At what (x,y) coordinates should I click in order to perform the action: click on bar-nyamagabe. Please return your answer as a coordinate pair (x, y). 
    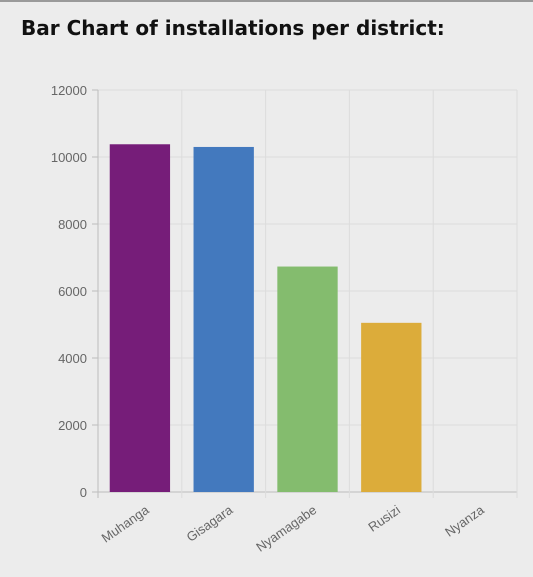
    Looking at the image, I should click on (307, 379).